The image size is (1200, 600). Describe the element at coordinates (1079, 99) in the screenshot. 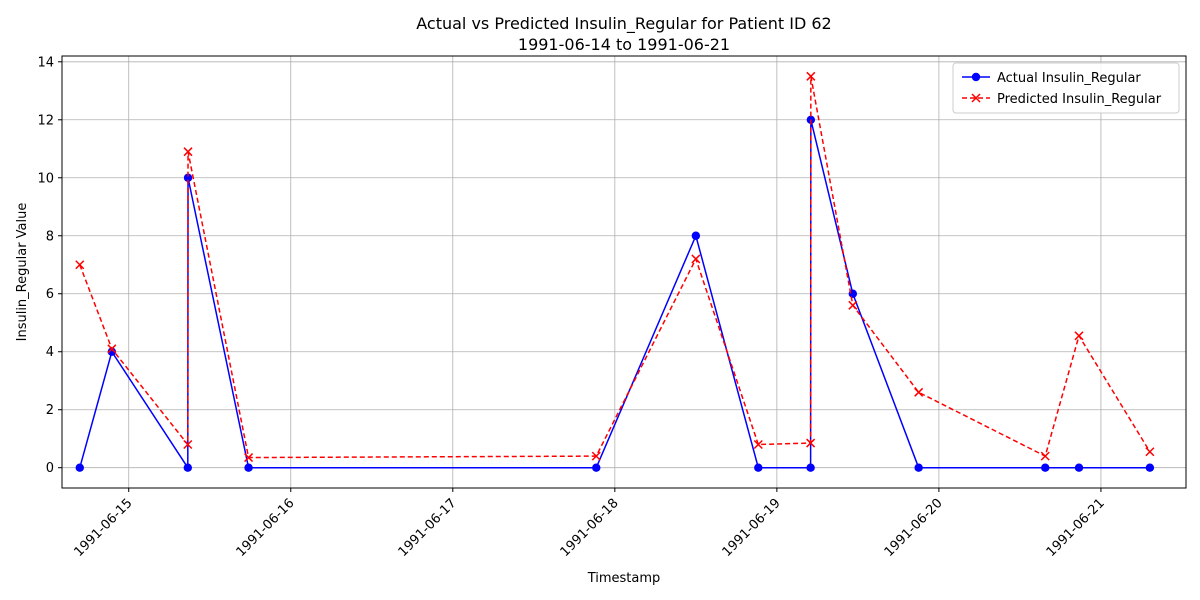

I see `legend-predicted-label: Predicted Insulin_Regular` at that location.